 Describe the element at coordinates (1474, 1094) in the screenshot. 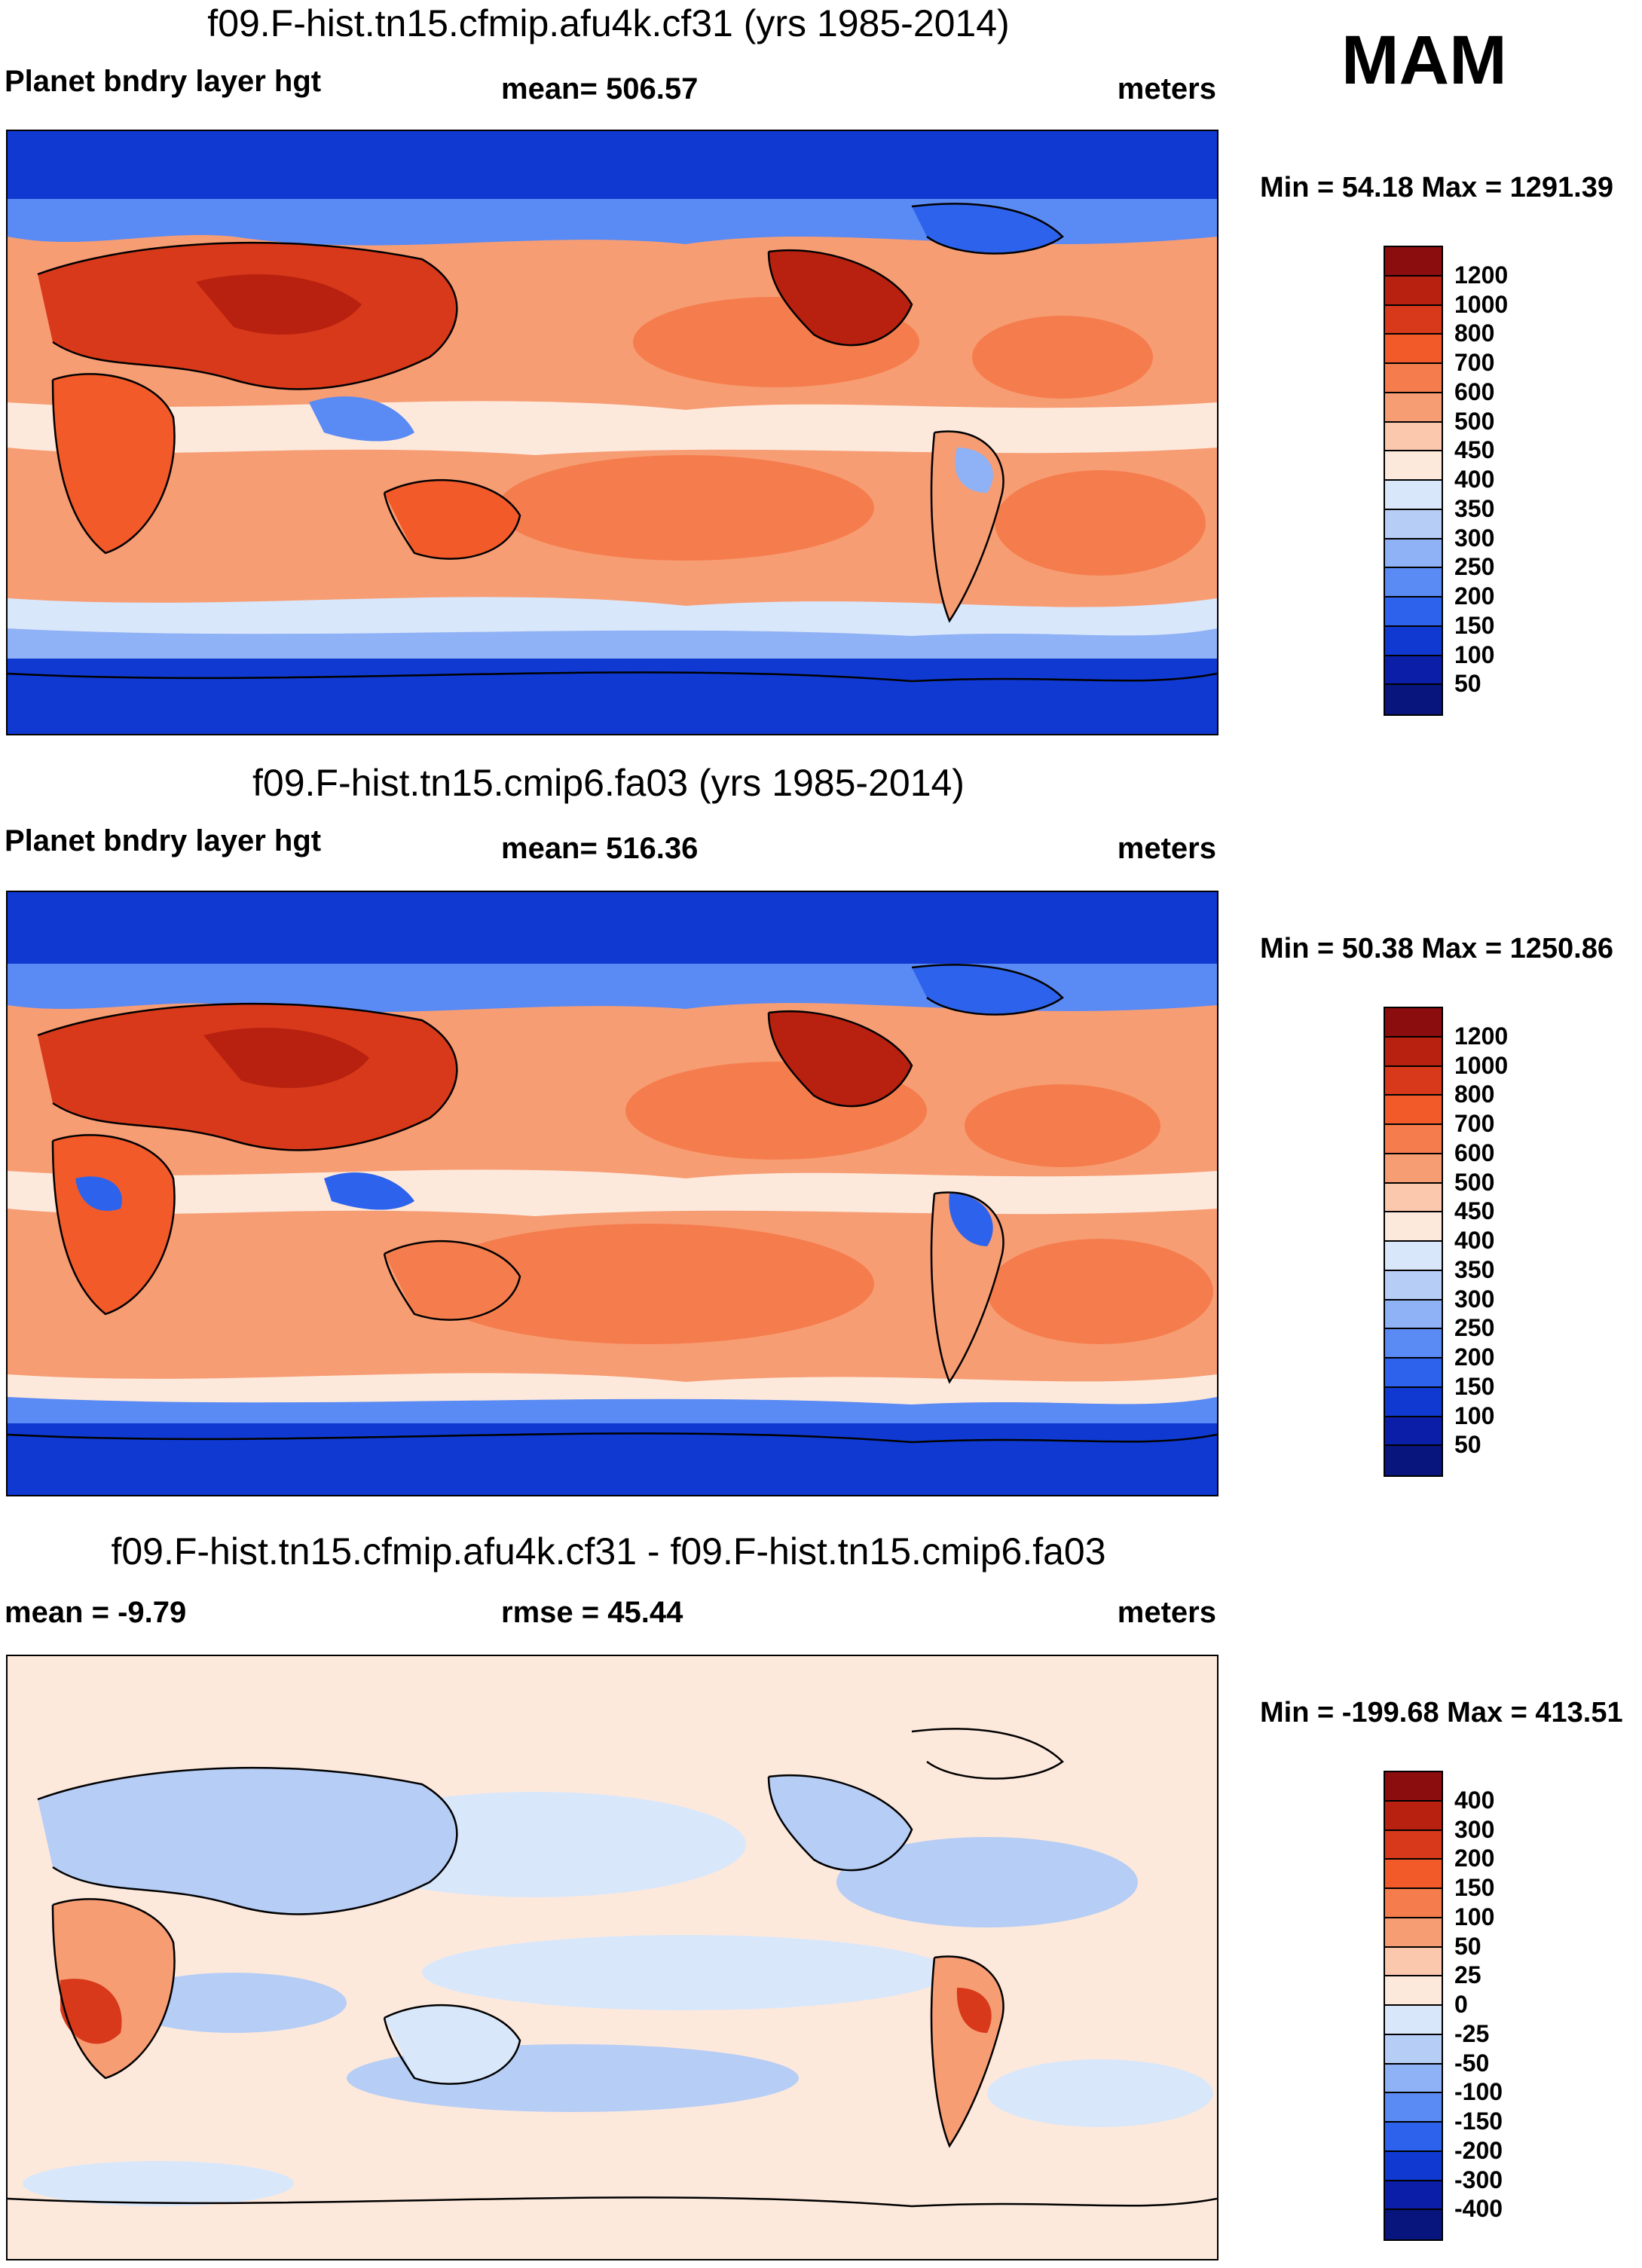

I see `colorbar-tick-label: 800` at that location.